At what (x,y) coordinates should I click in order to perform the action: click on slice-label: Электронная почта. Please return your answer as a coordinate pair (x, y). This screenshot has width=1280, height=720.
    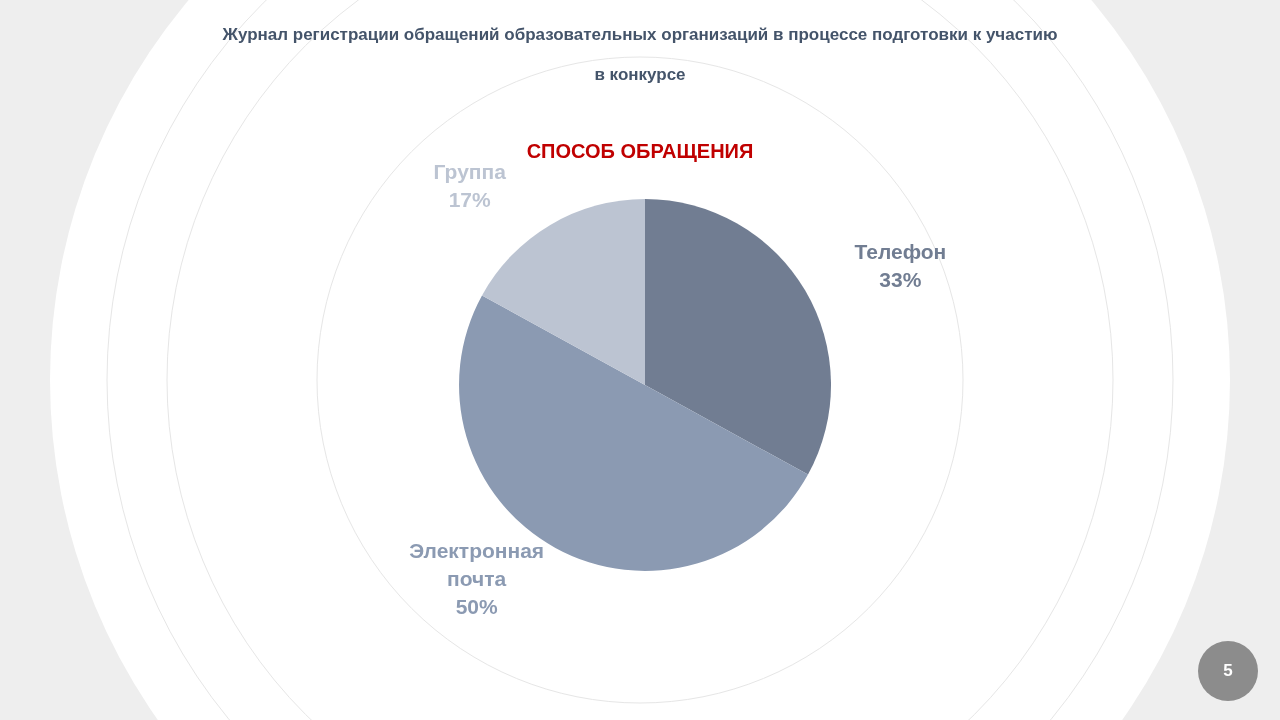
    Looking at the image, I should click on (477, 564).